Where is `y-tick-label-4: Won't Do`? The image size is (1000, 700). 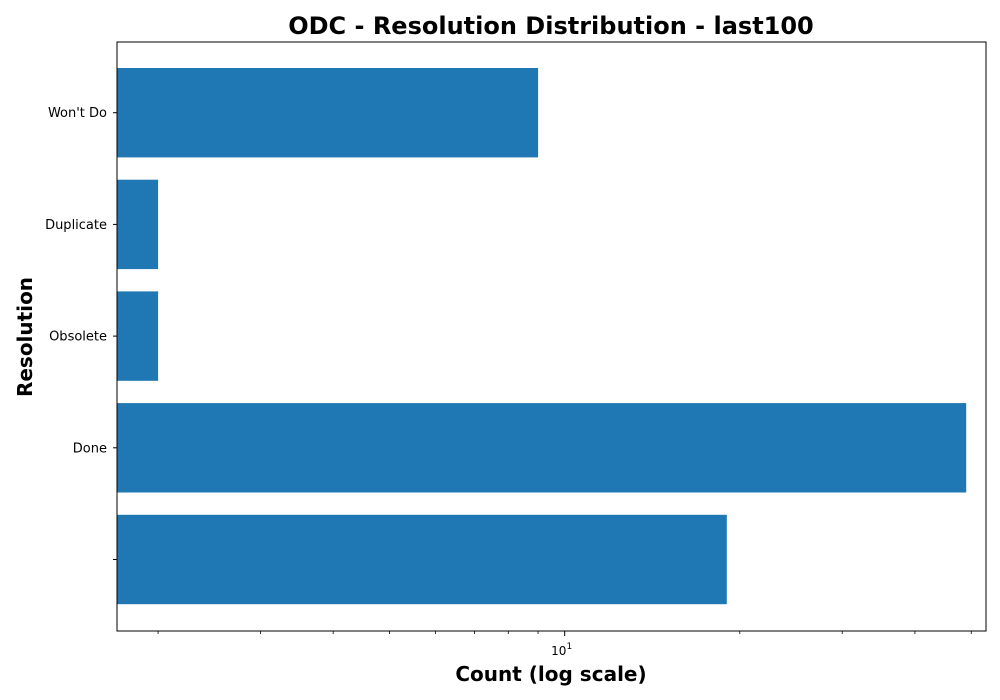 y-tick-label-4: Won't Do is located at coordinates (77, 113).